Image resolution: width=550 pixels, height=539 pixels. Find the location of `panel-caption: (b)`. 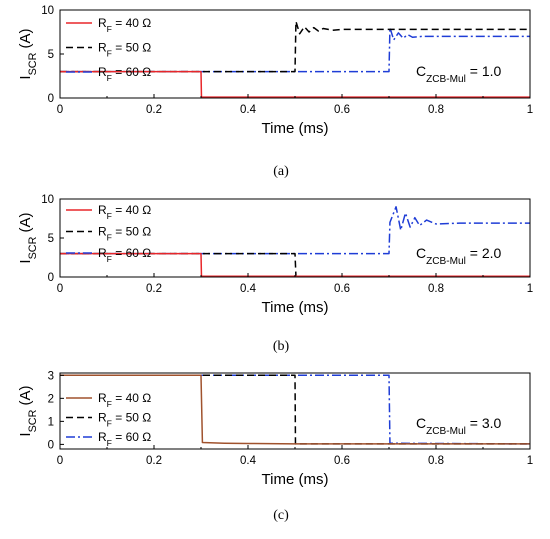

panel-caption: (b) is located at coordinates (281, 346).